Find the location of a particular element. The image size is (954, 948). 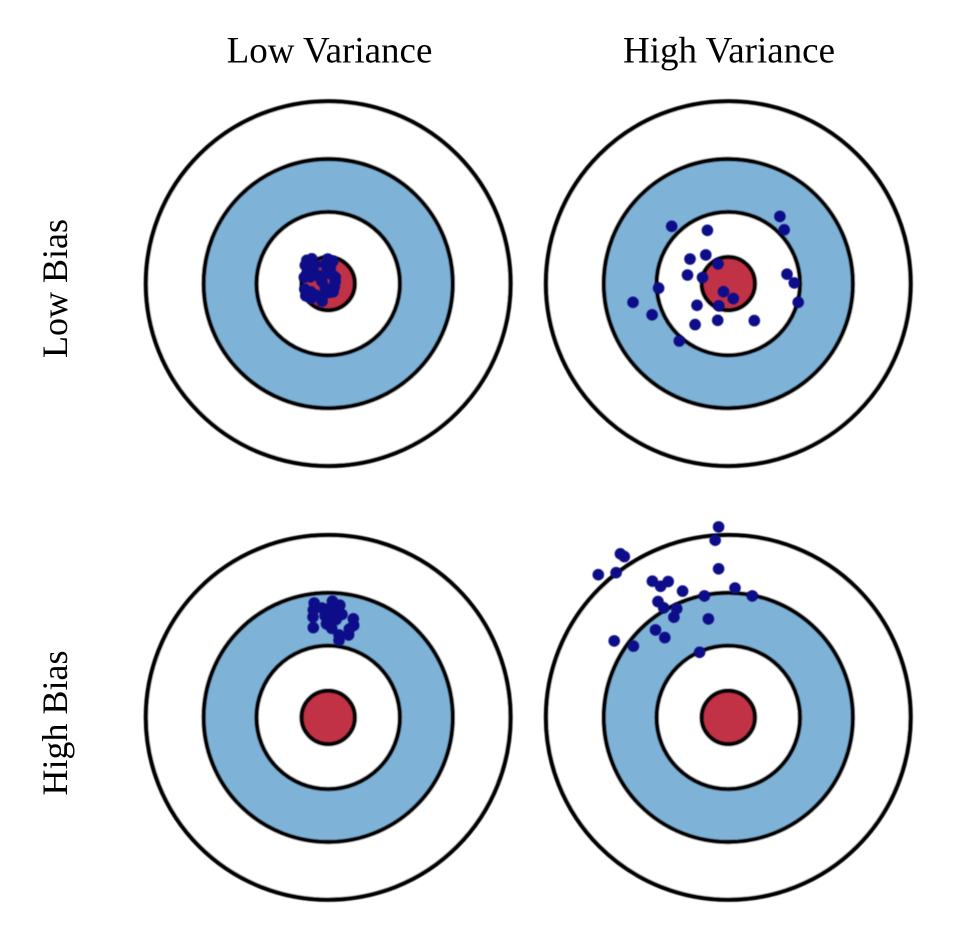

svg-text: High Variance is located at coordinates (729, 51).